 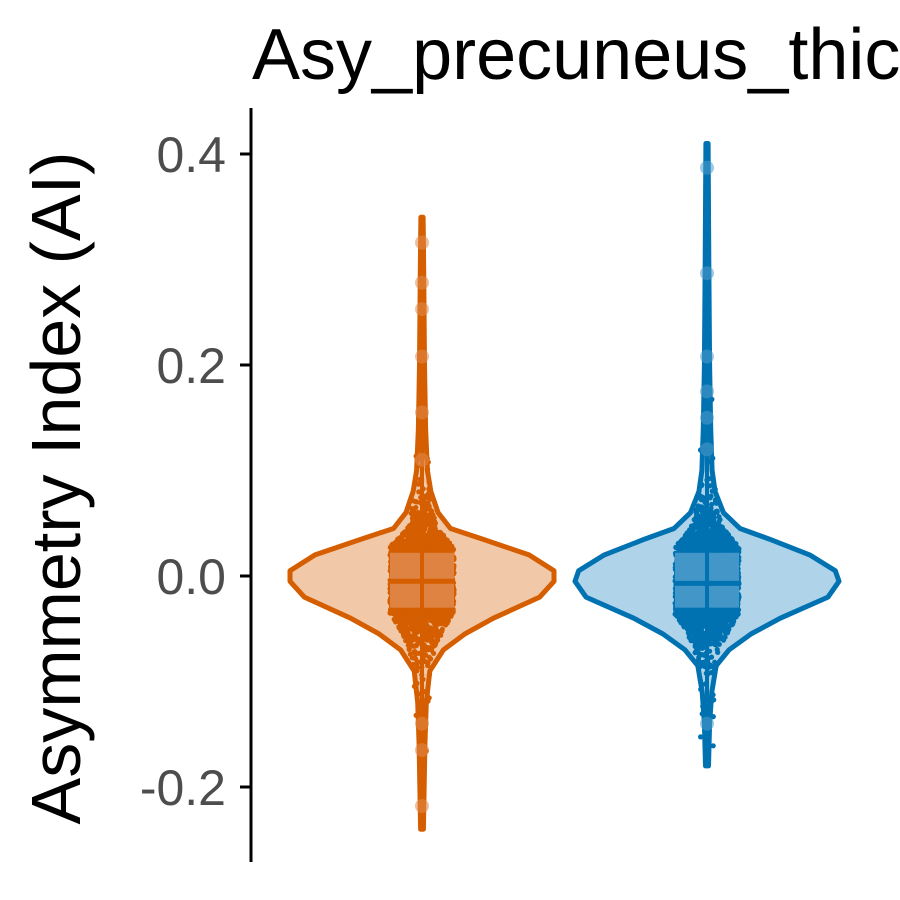 I want to click on y-tick-label: 0.0, so click(x=191, y=577).